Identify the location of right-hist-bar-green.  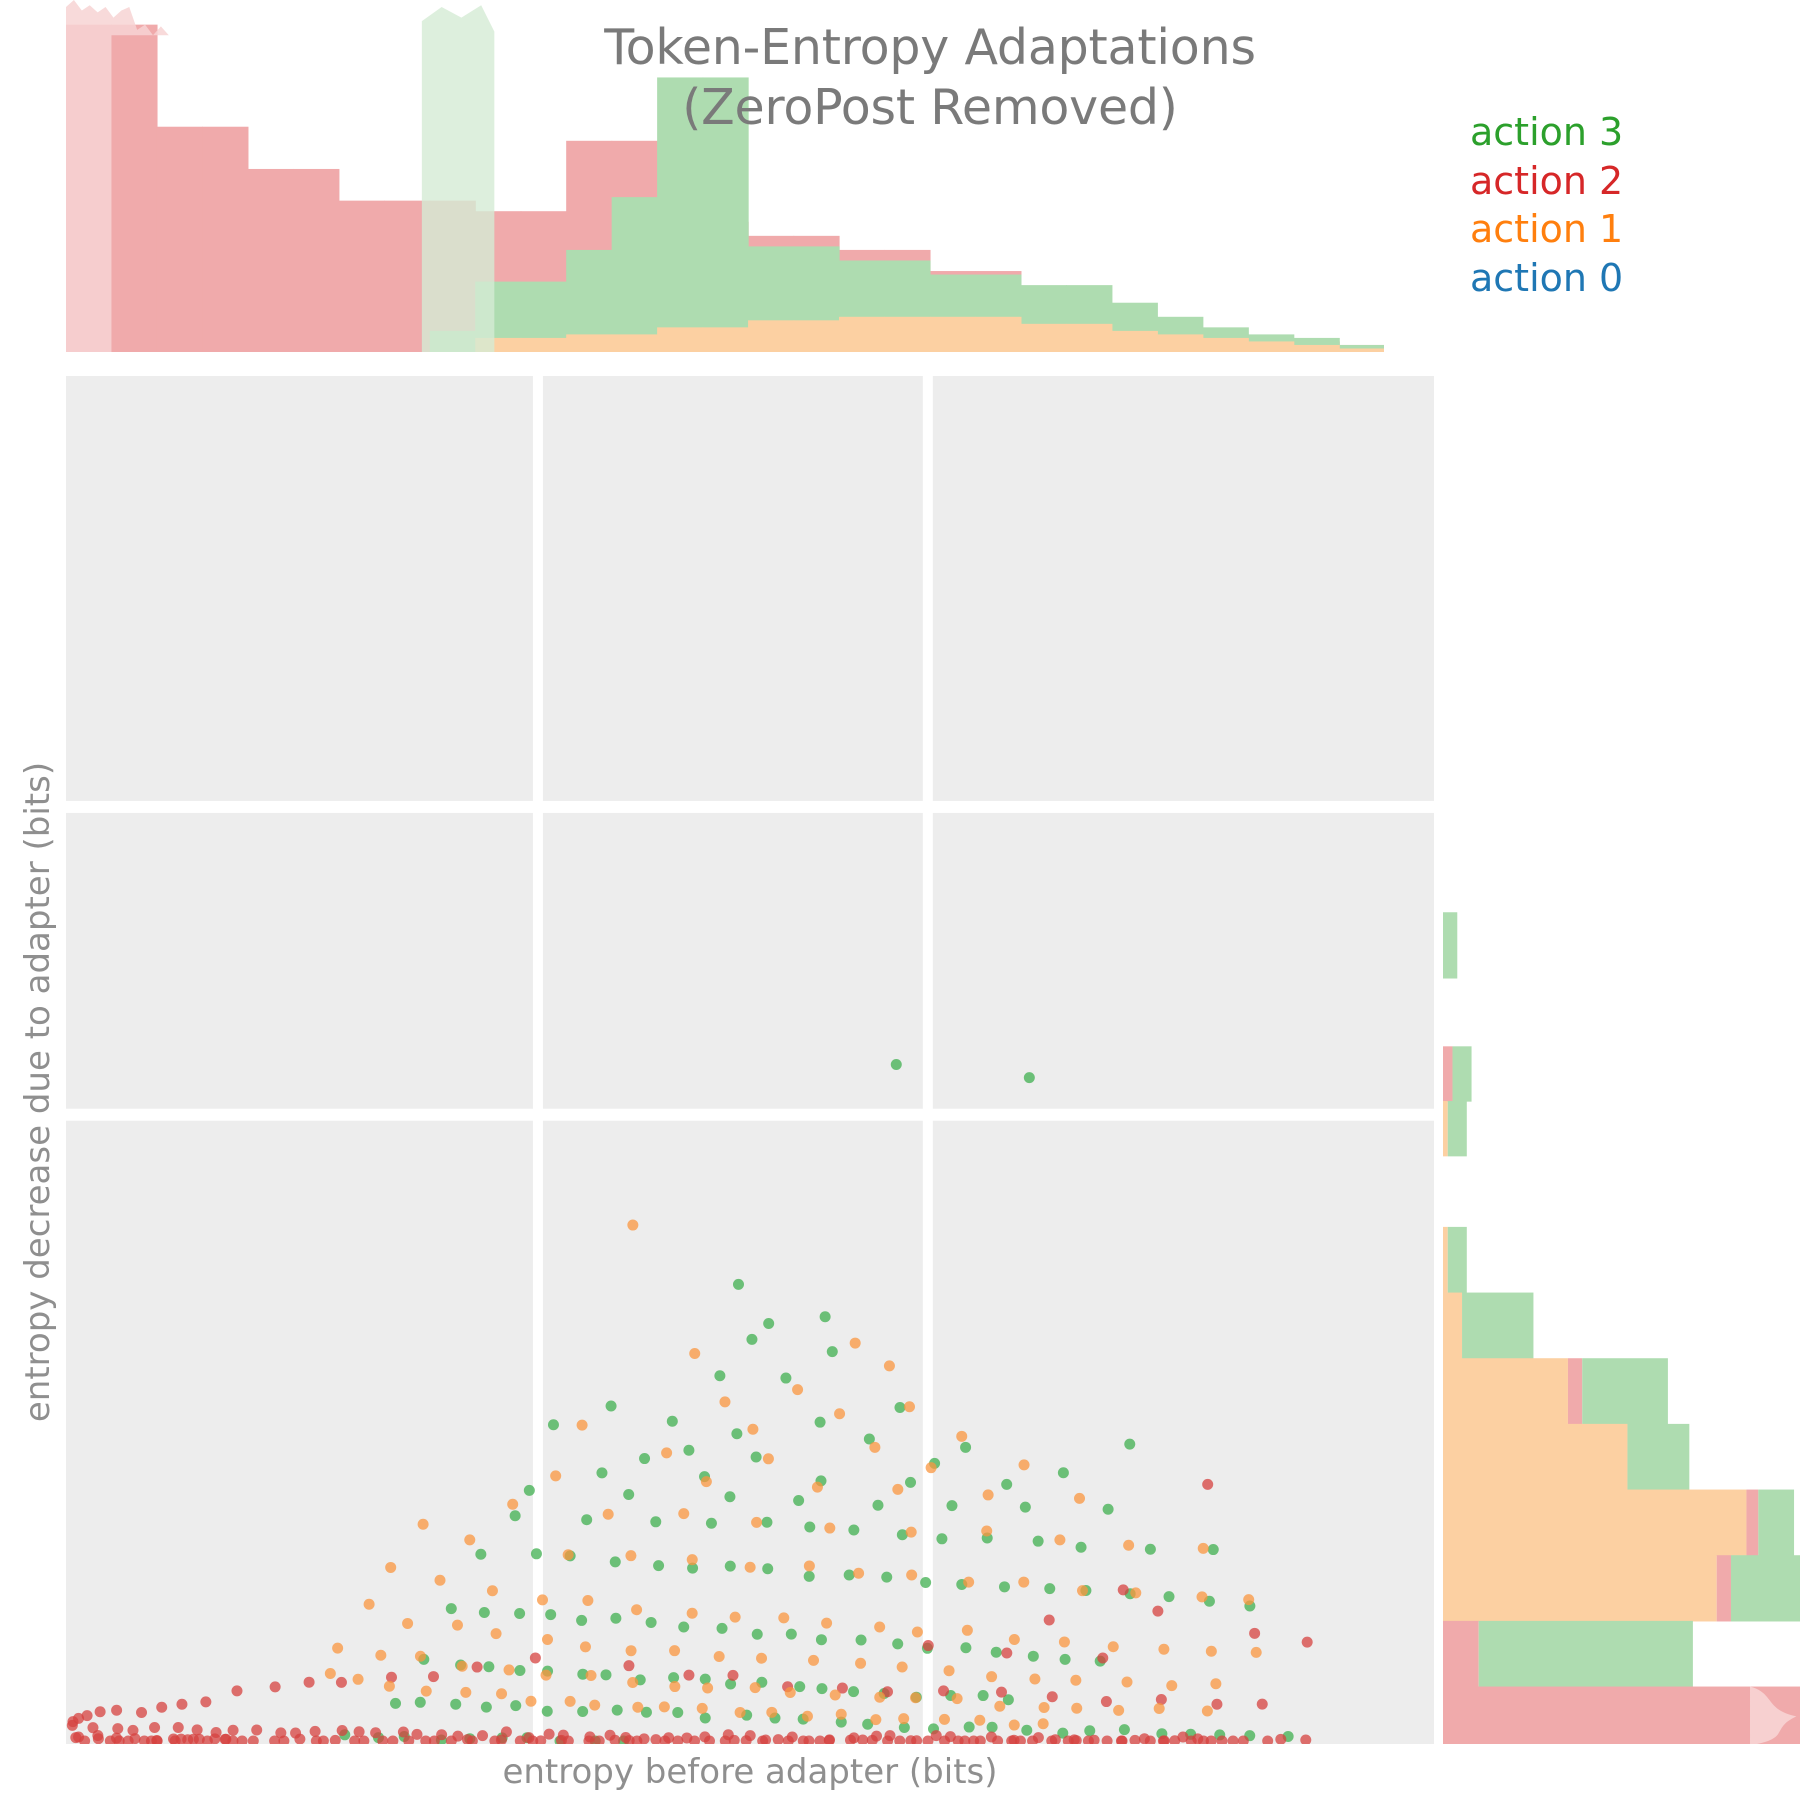
(1457, 1129).